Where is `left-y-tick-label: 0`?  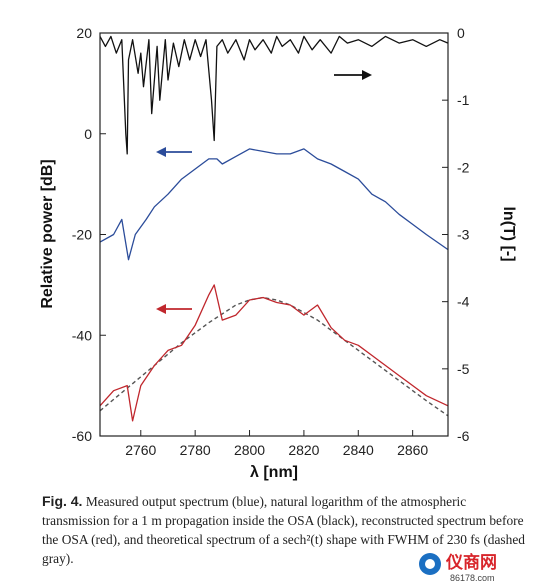 left-y-tick-label: 0 is located at coordinates (88, 134).